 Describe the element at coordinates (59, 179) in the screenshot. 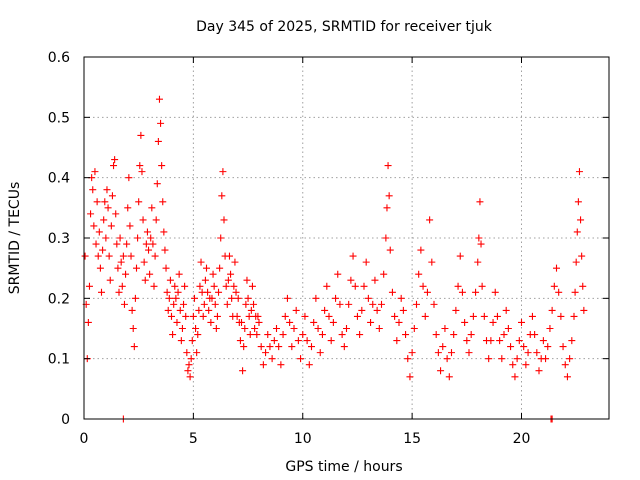

I see `y-tick-label: 0.4` at that location.